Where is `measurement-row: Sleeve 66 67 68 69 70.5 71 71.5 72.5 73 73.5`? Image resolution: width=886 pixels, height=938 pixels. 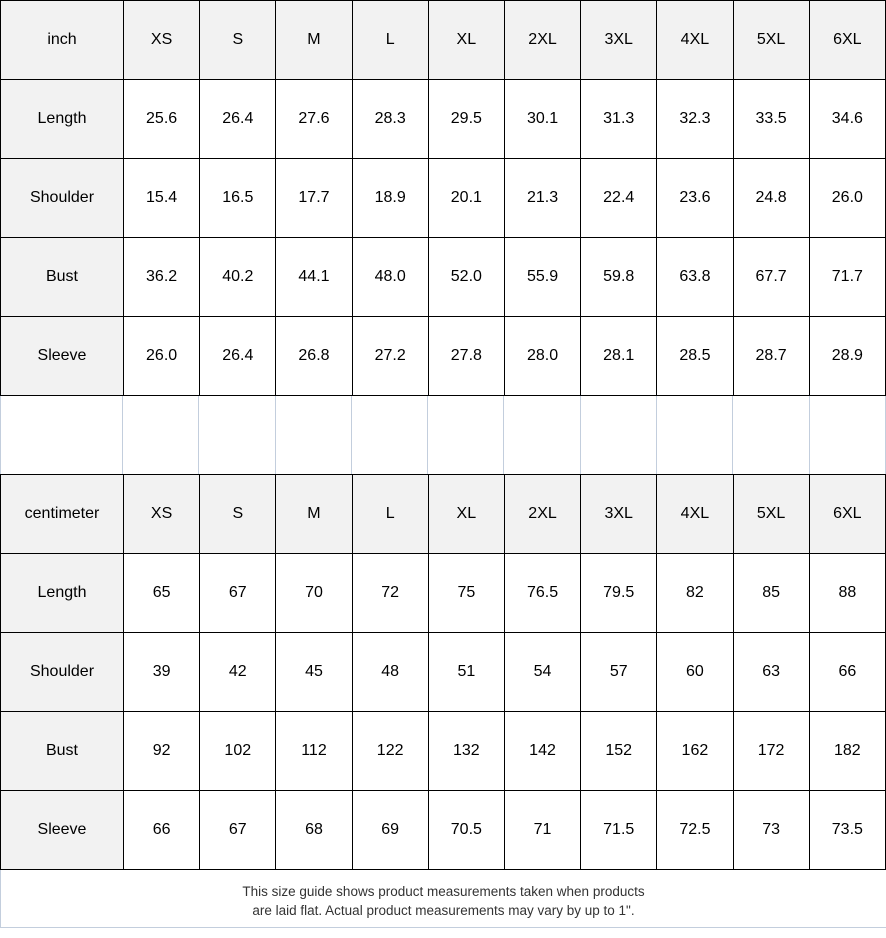 measurement-row: Sleeve 66 67 68 69 70.5 71 71.5 72.5 73 73.5 is located at coordinates (443, 830).